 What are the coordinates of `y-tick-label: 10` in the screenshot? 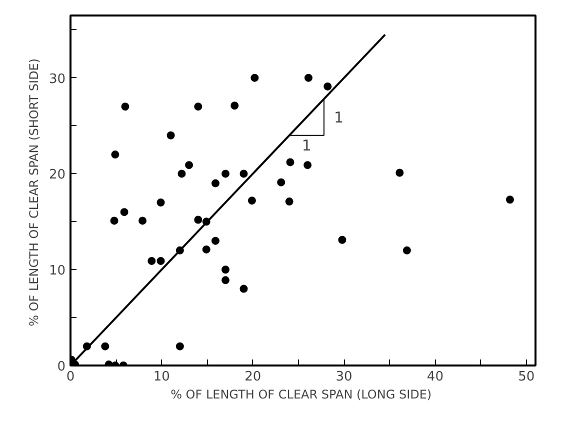 It's located at (57, 271).